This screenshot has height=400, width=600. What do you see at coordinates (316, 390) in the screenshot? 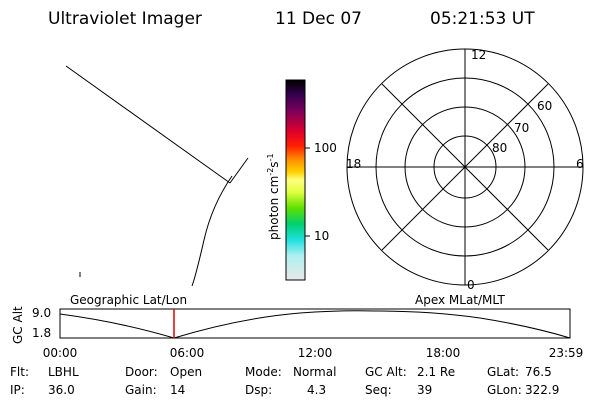
I see `field-value: 4.3` at bounding box center [316, 390].